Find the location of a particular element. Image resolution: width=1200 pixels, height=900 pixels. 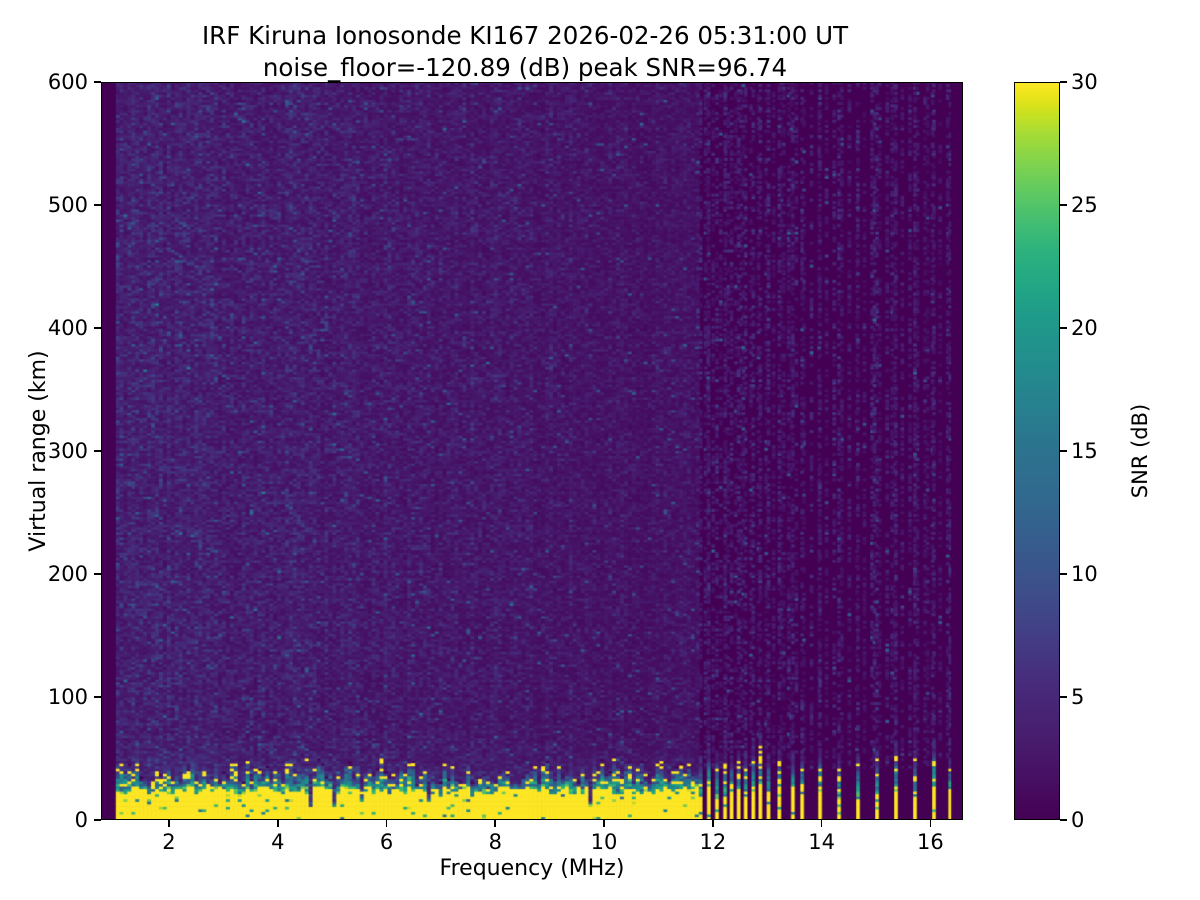

x-tick-label: 10 is located at coordinates (604, 842).